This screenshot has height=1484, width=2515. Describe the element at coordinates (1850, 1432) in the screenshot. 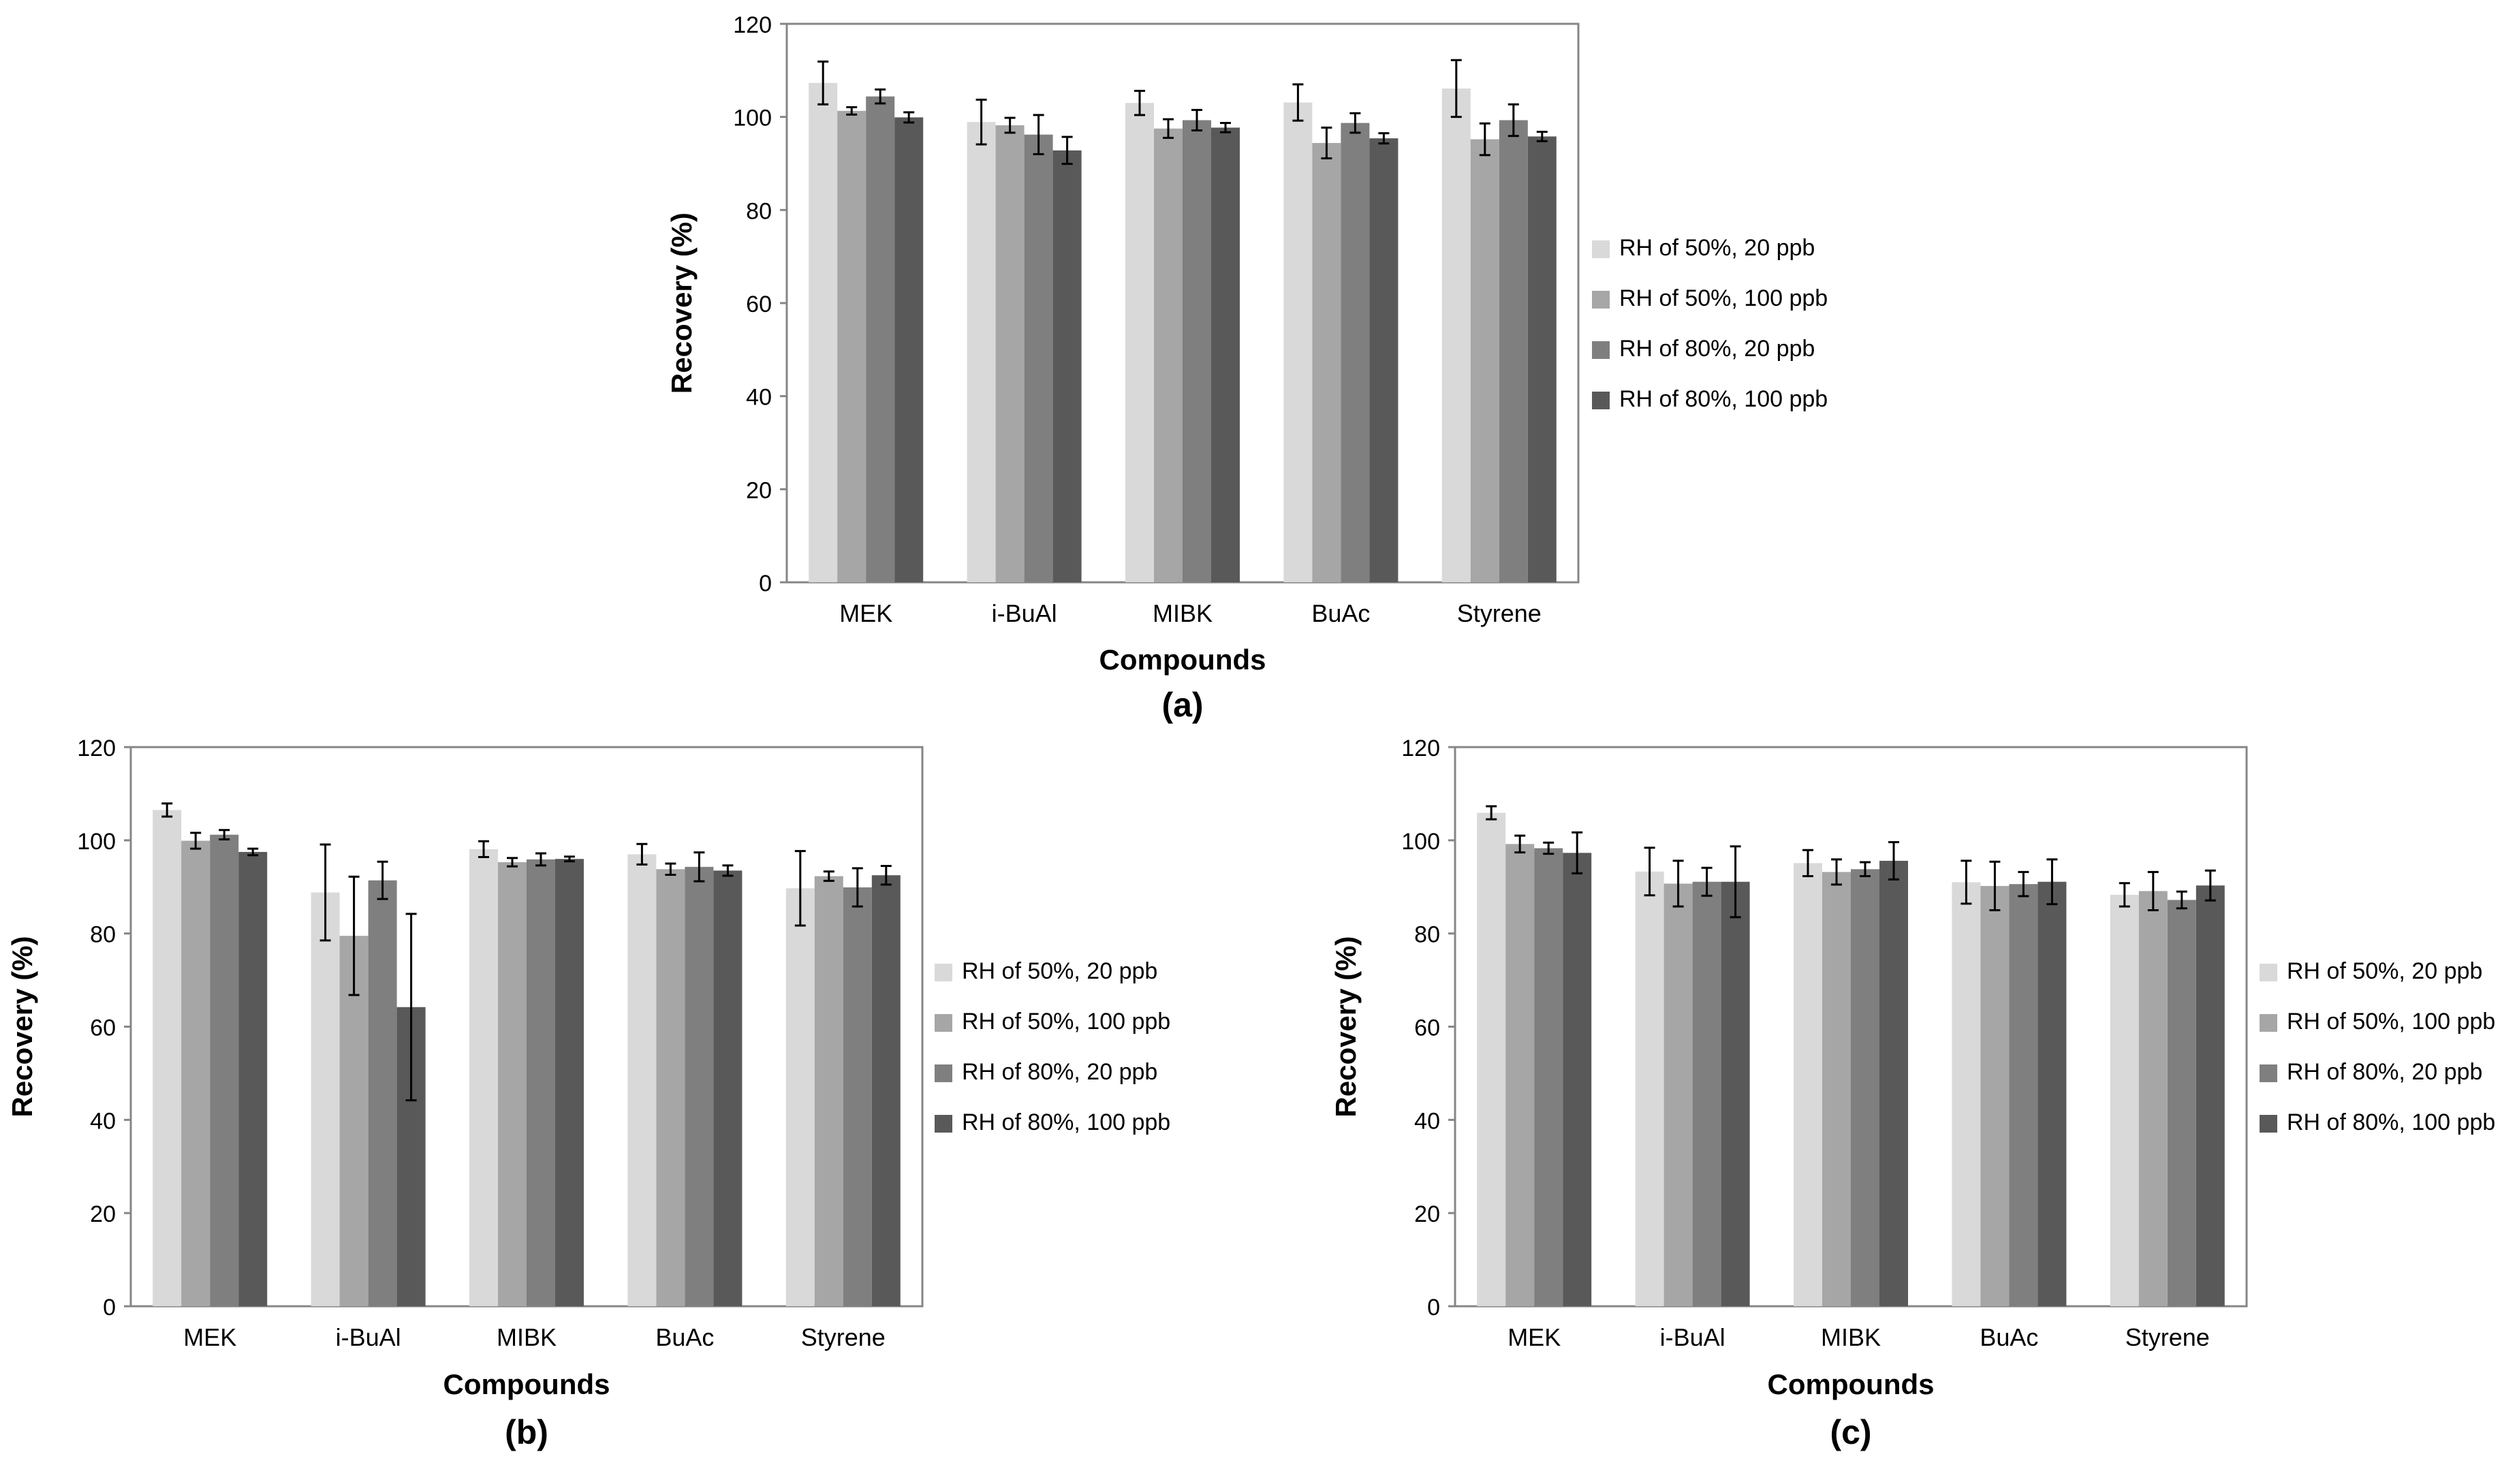

I see `panel-label: (c)` at that location.